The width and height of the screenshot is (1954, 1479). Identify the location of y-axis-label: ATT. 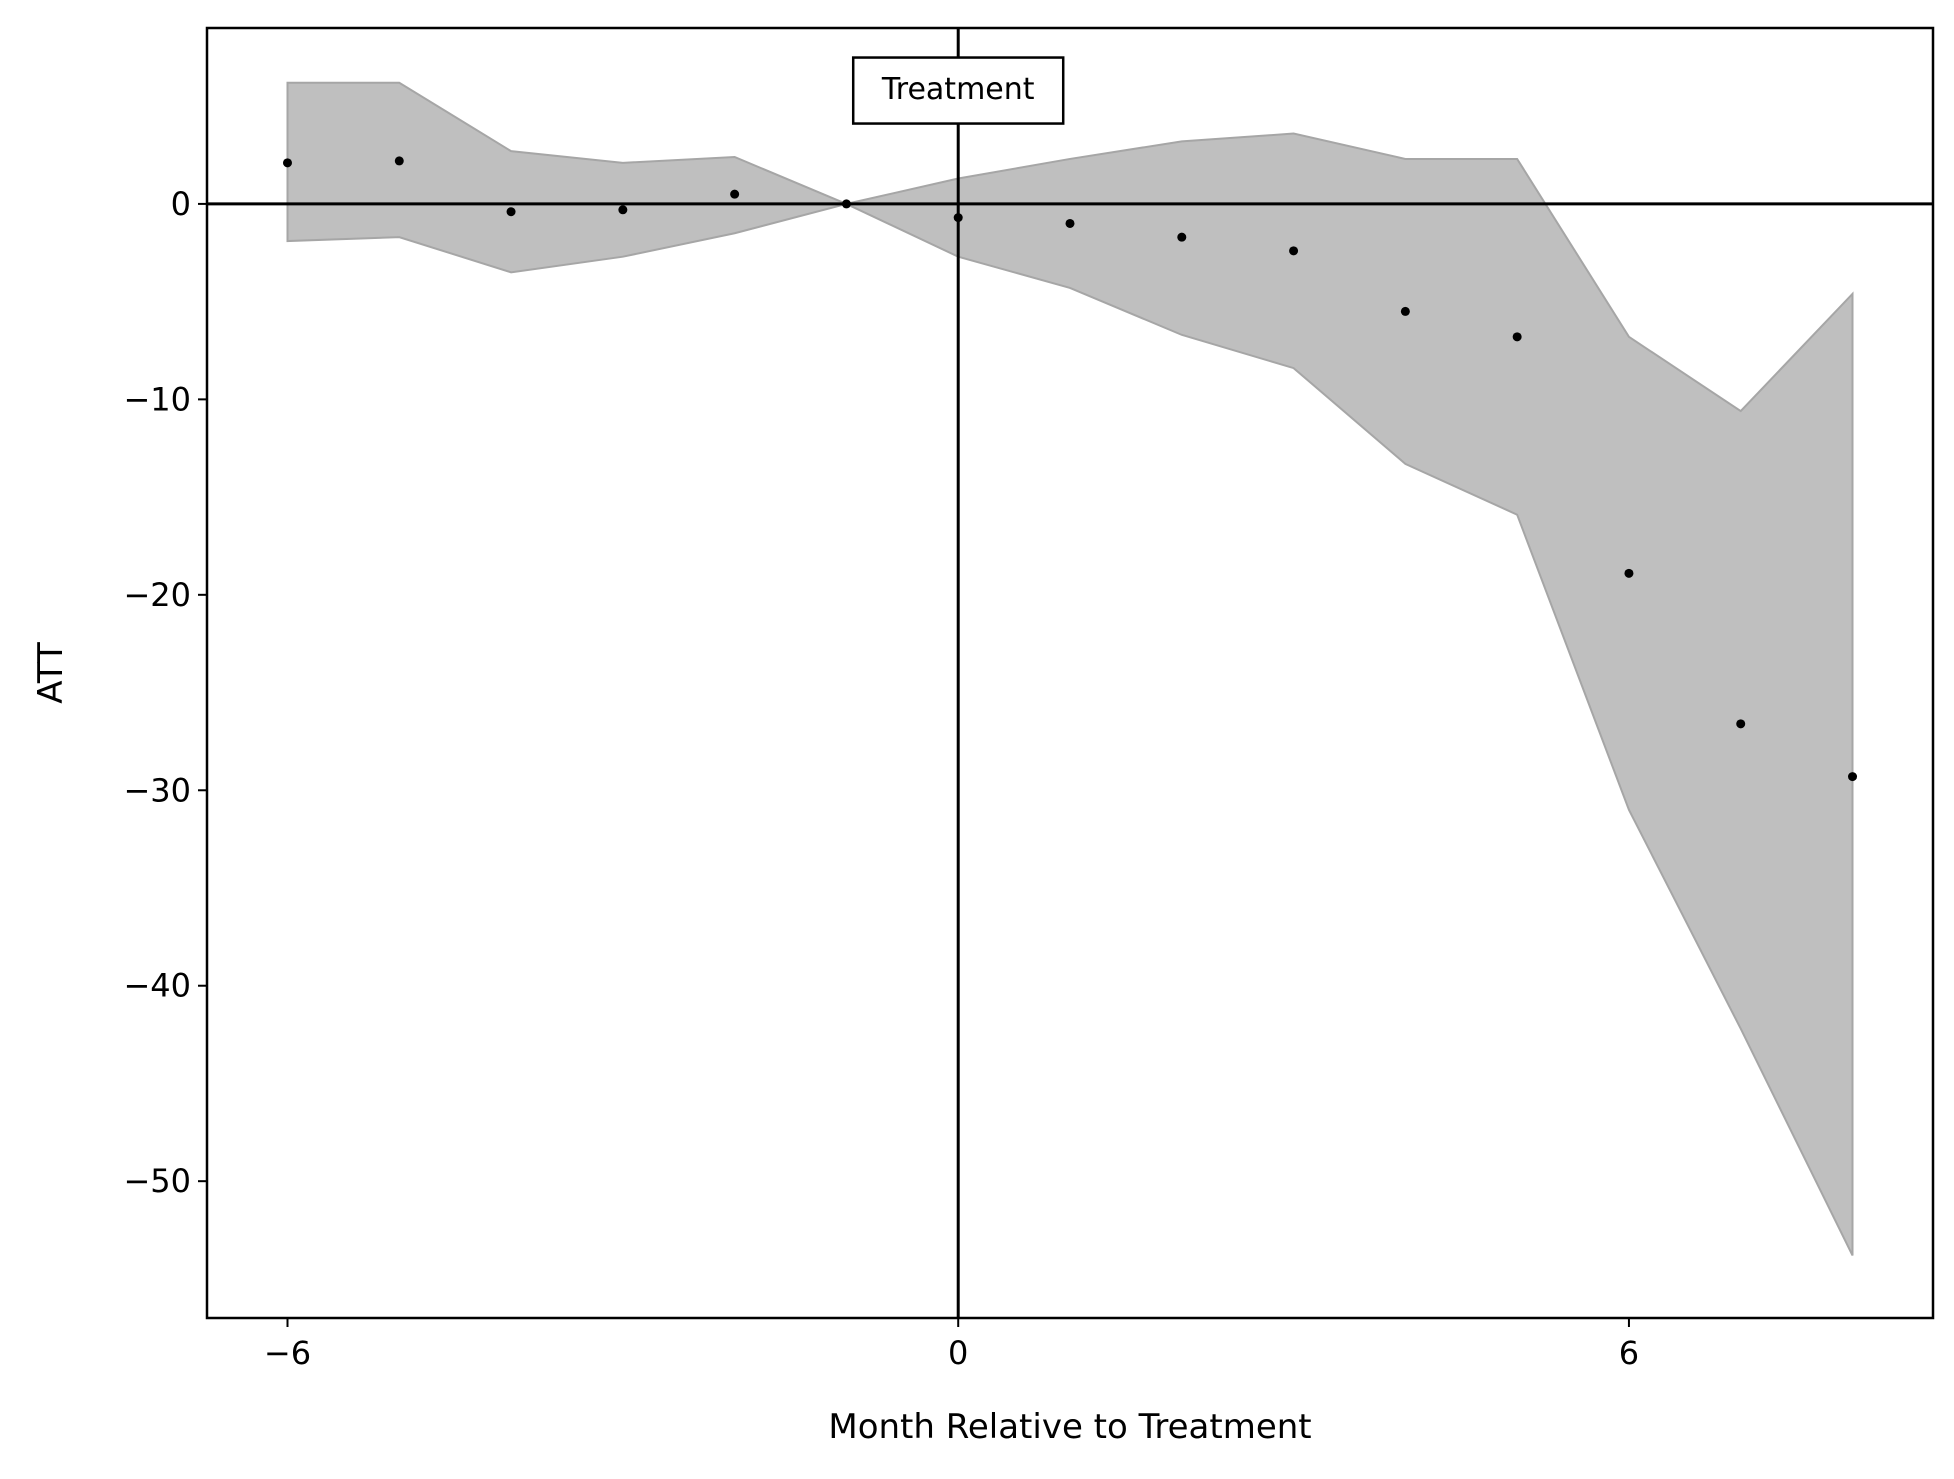
(51, 673).